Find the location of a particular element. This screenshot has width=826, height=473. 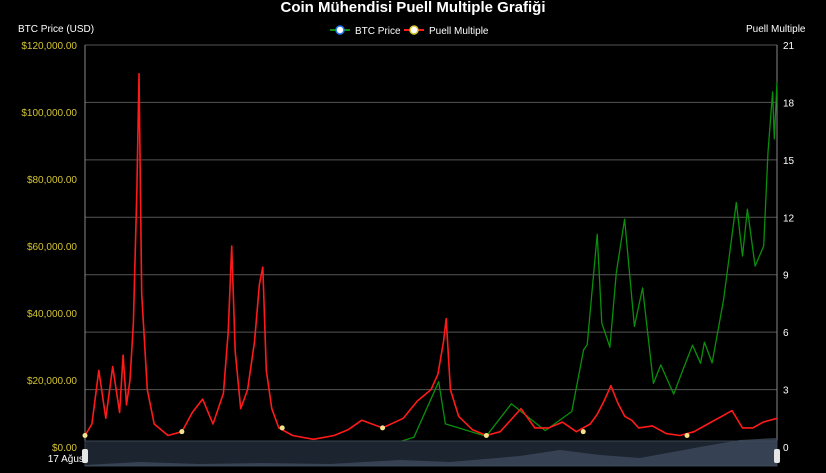

y-left-tick-label: $80,000.00 is located at coordinates (52, 180).